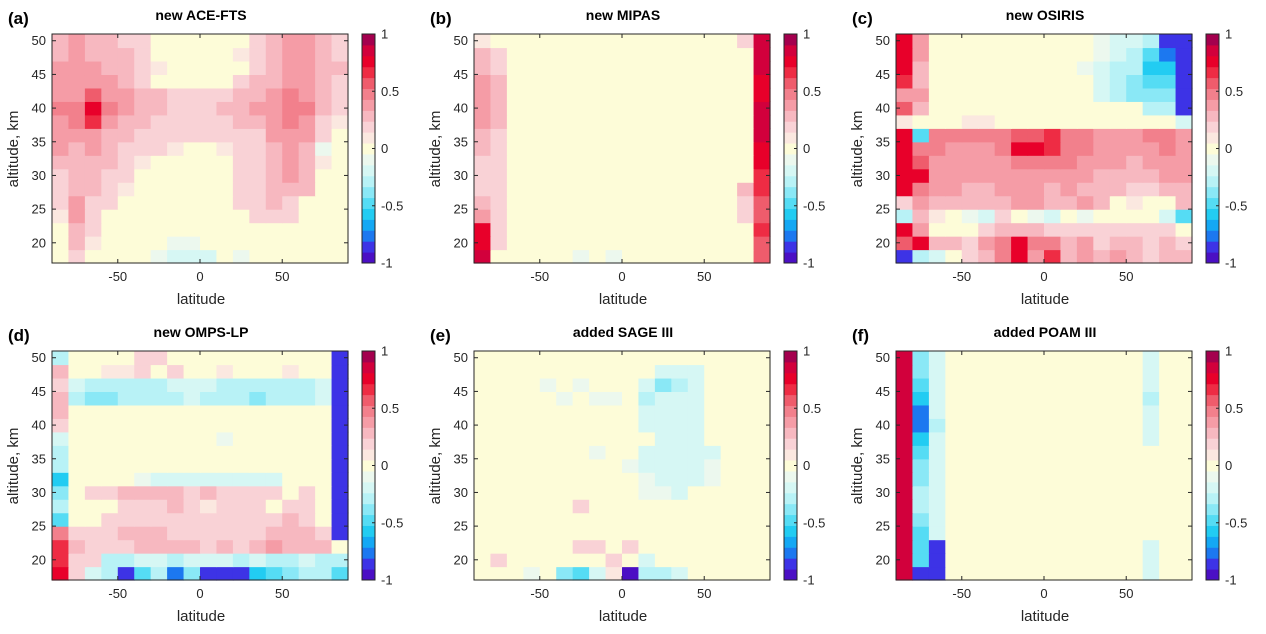 The width and height of the screenshot is (1266, 634). What do you see at coordinates (883, 141) in the screenshot?
I see `y-tick-label: 35` at bounding box center [883, 141].